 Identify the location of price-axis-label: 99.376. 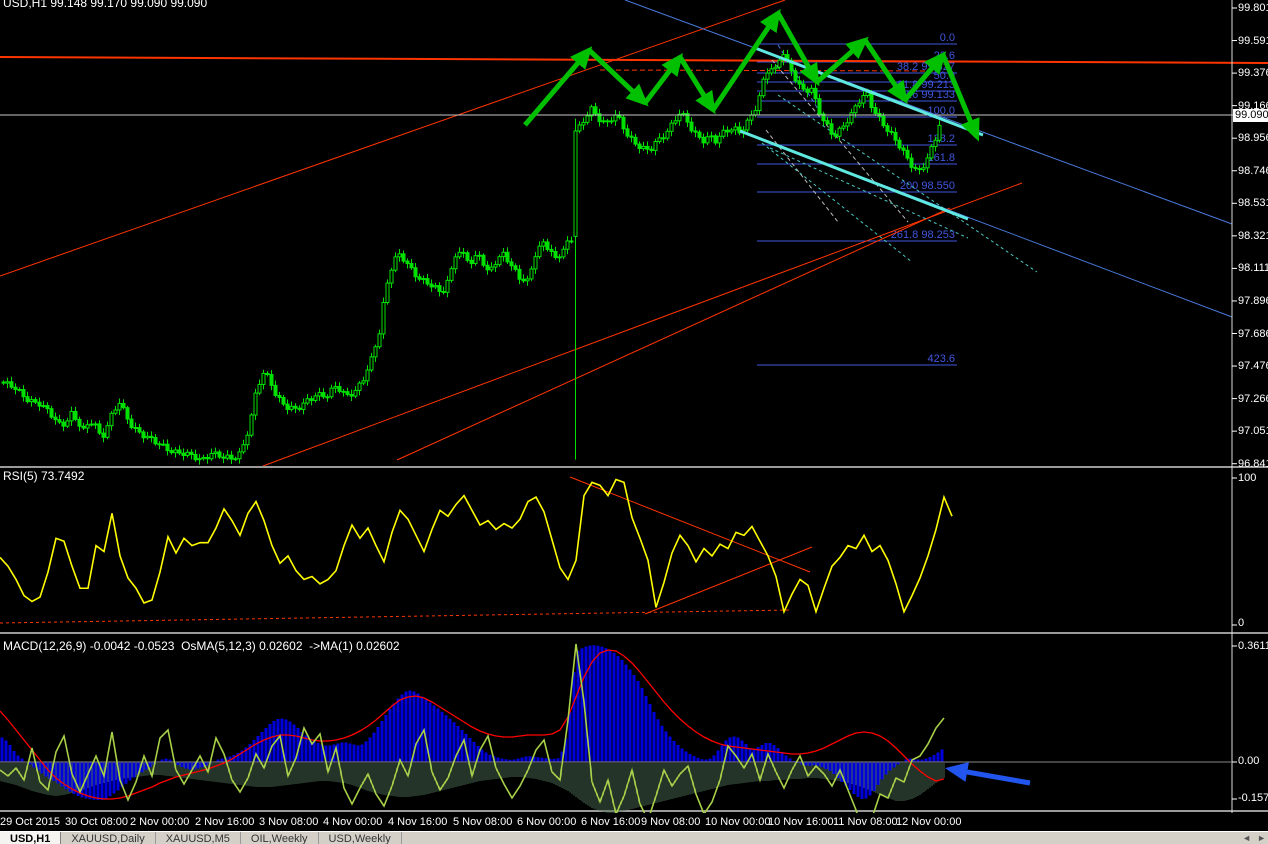
(1253, 73).